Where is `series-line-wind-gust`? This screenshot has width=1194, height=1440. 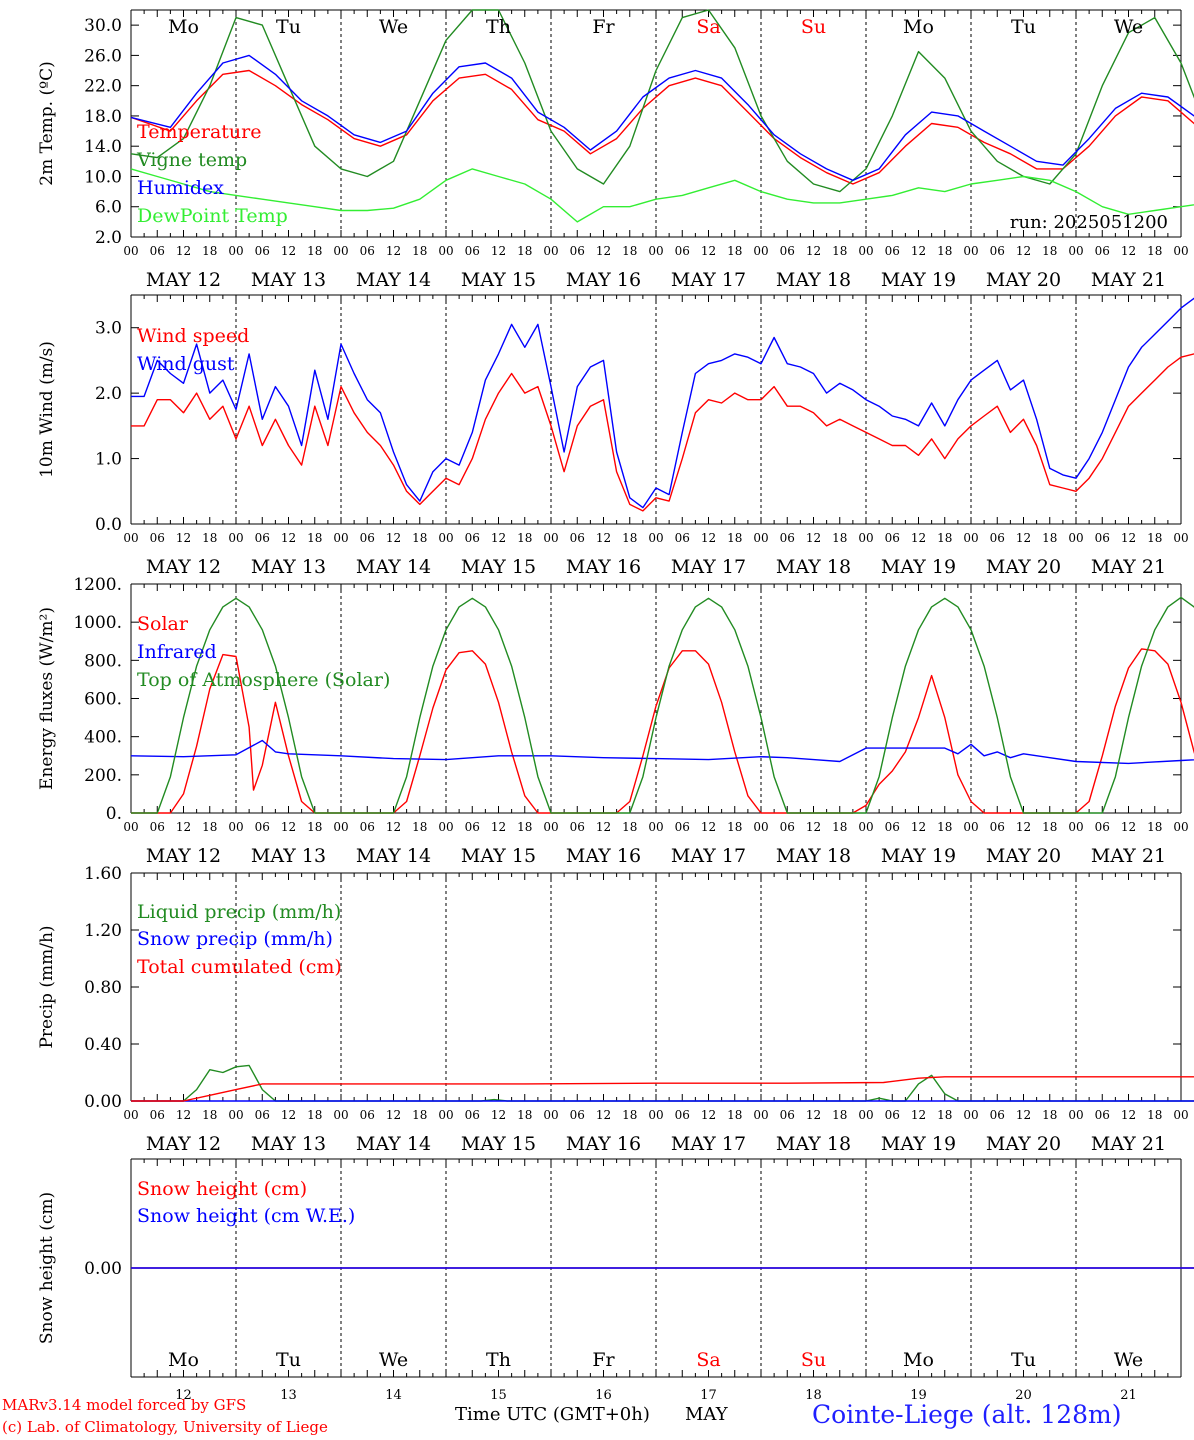 series-line-wind-gust is located at coordinates (662, 403).